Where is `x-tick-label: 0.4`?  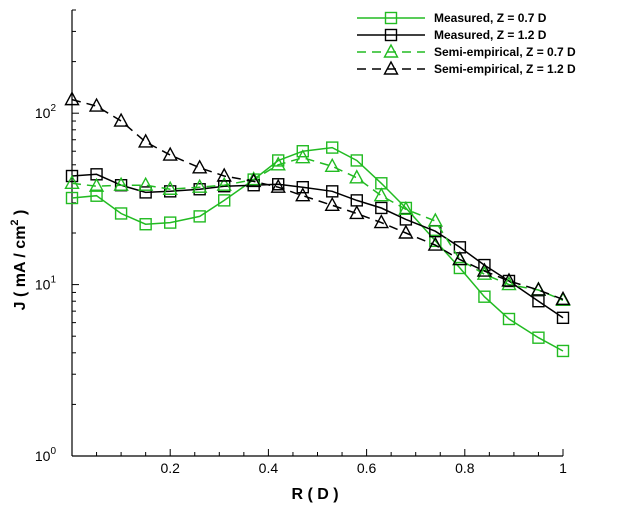 x-tick-label: 0.4 is located at coordinates (269, 468).